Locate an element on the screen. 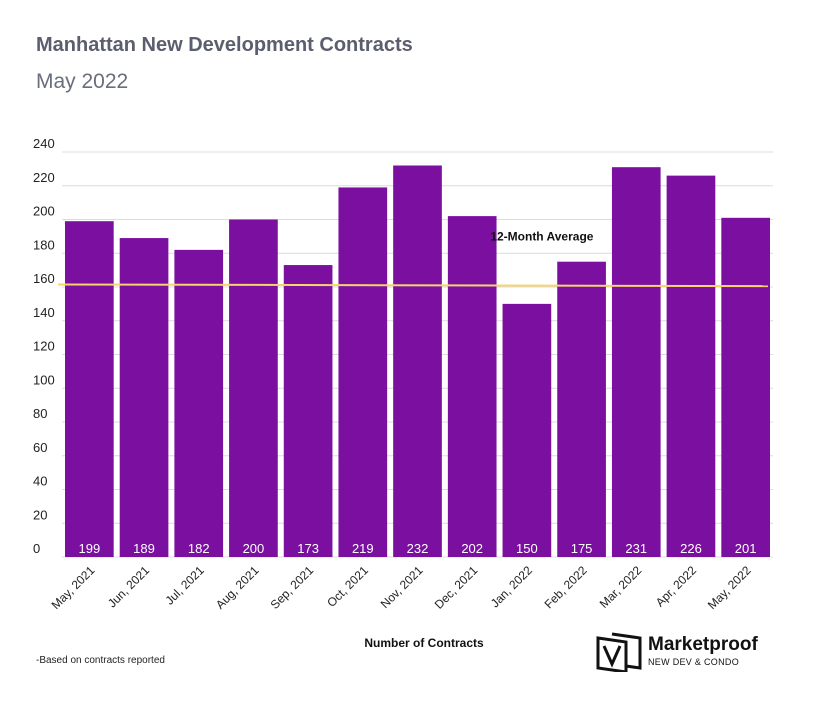  x-tick-label: Dec, 2021 is located at coordinates (456, 587).